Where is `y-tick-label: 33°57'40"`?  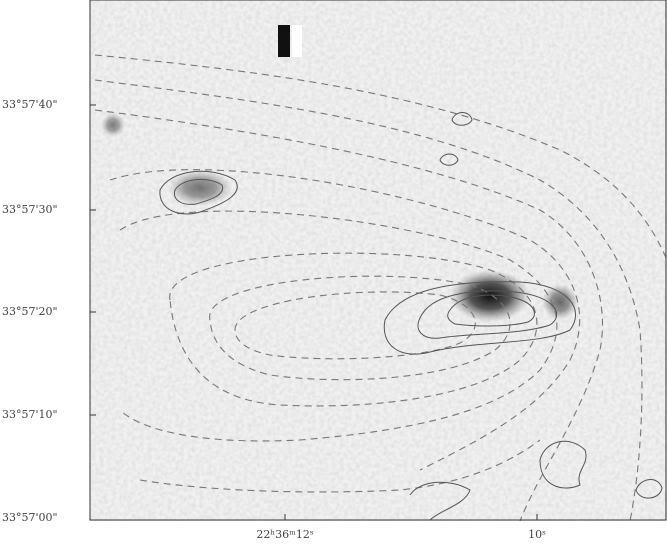
y-tick-label: 33°57'40" is located at coordinates (30, 104).